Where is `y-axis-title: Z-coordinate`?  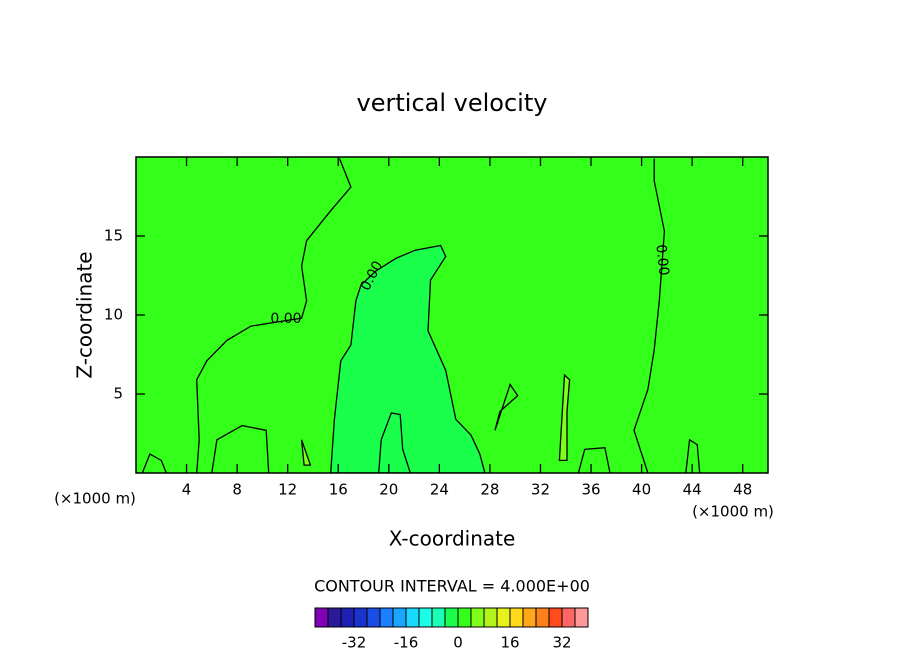
y-axis-title: Z-coordinate is located at coordinates (85, 314).